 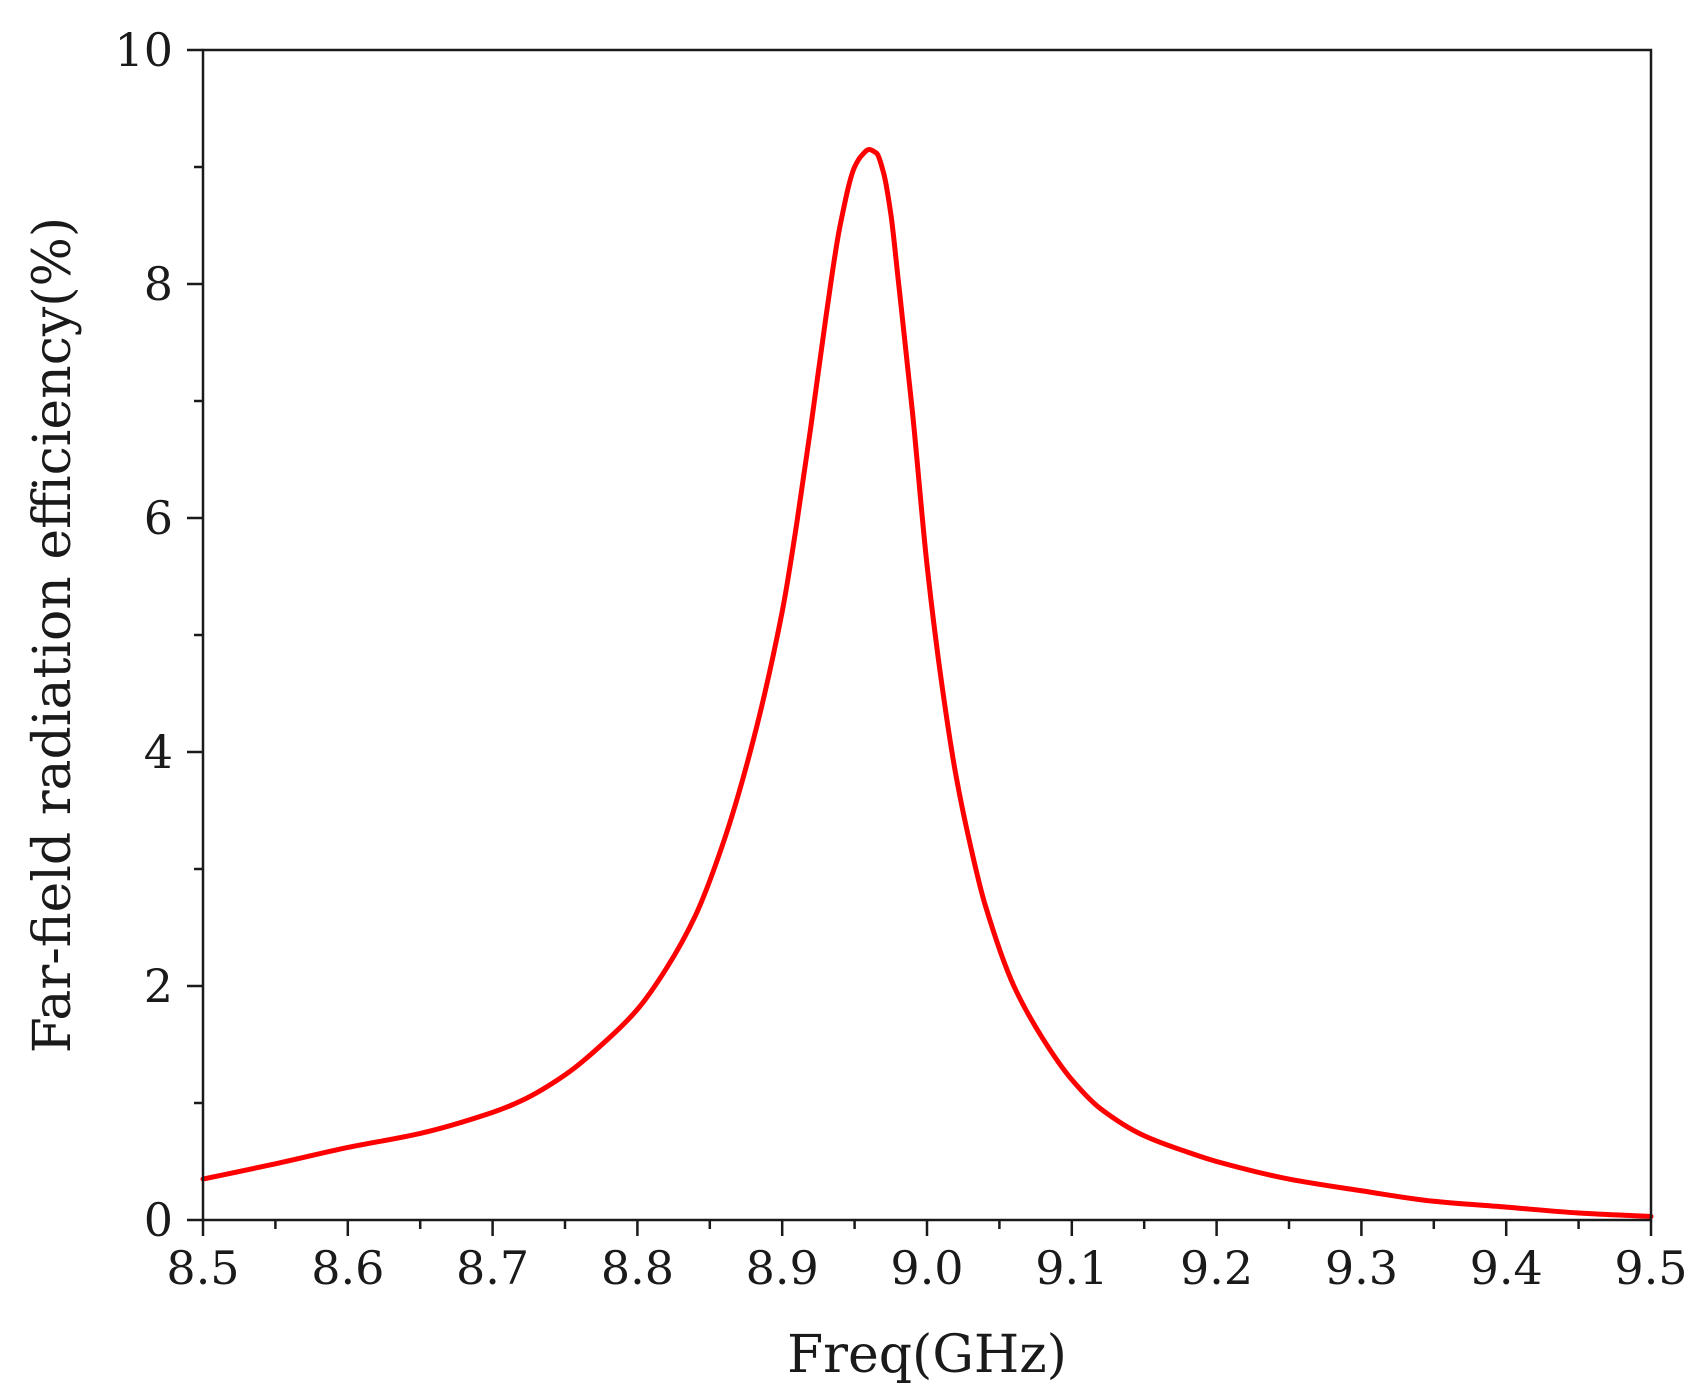 I want to click on x-tick-label: 9.1, so click(x=1071, y=1268).